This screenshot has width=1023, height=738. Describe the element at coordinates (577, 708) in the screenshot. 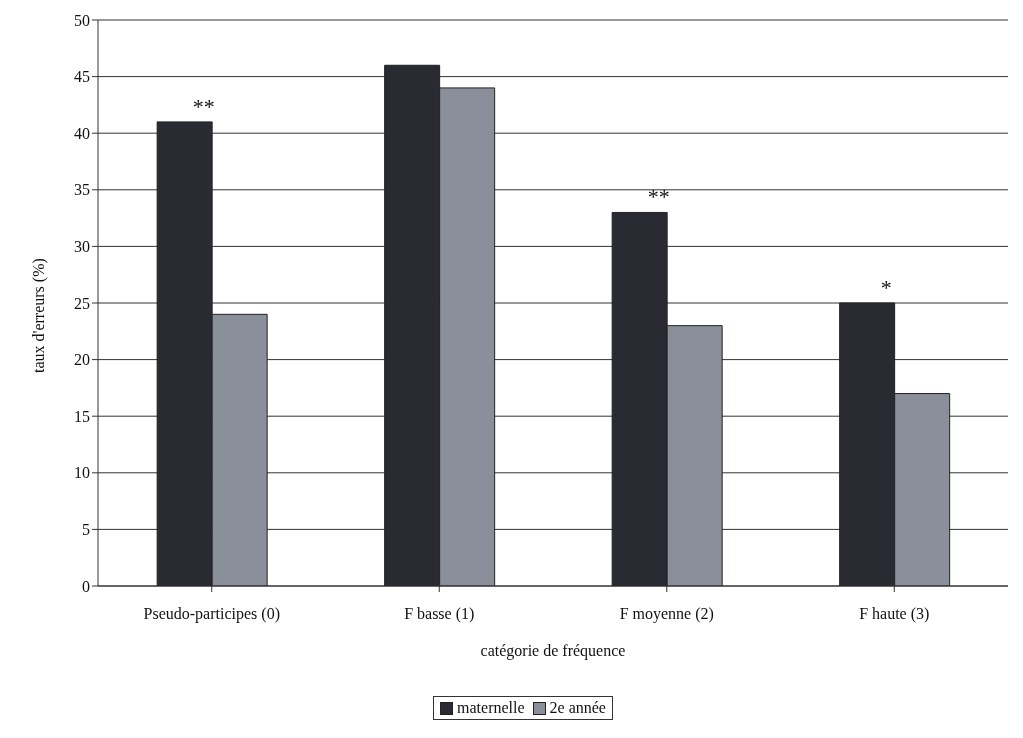

I see `legend-label: 2e année` at that location.